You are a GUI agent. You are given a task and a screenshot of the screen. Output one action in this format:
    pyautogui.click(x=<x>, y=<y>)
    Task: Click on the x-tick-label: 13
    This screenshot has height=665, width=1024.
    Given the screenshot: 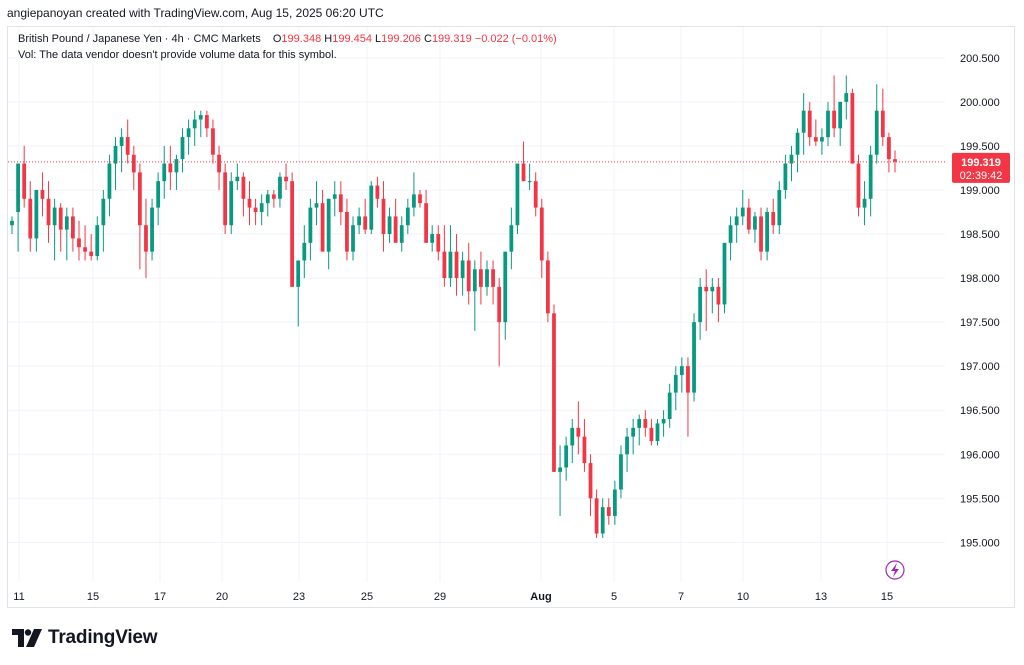 What is the action you would take?
    pyautogui.click(x=821, y=597)
    